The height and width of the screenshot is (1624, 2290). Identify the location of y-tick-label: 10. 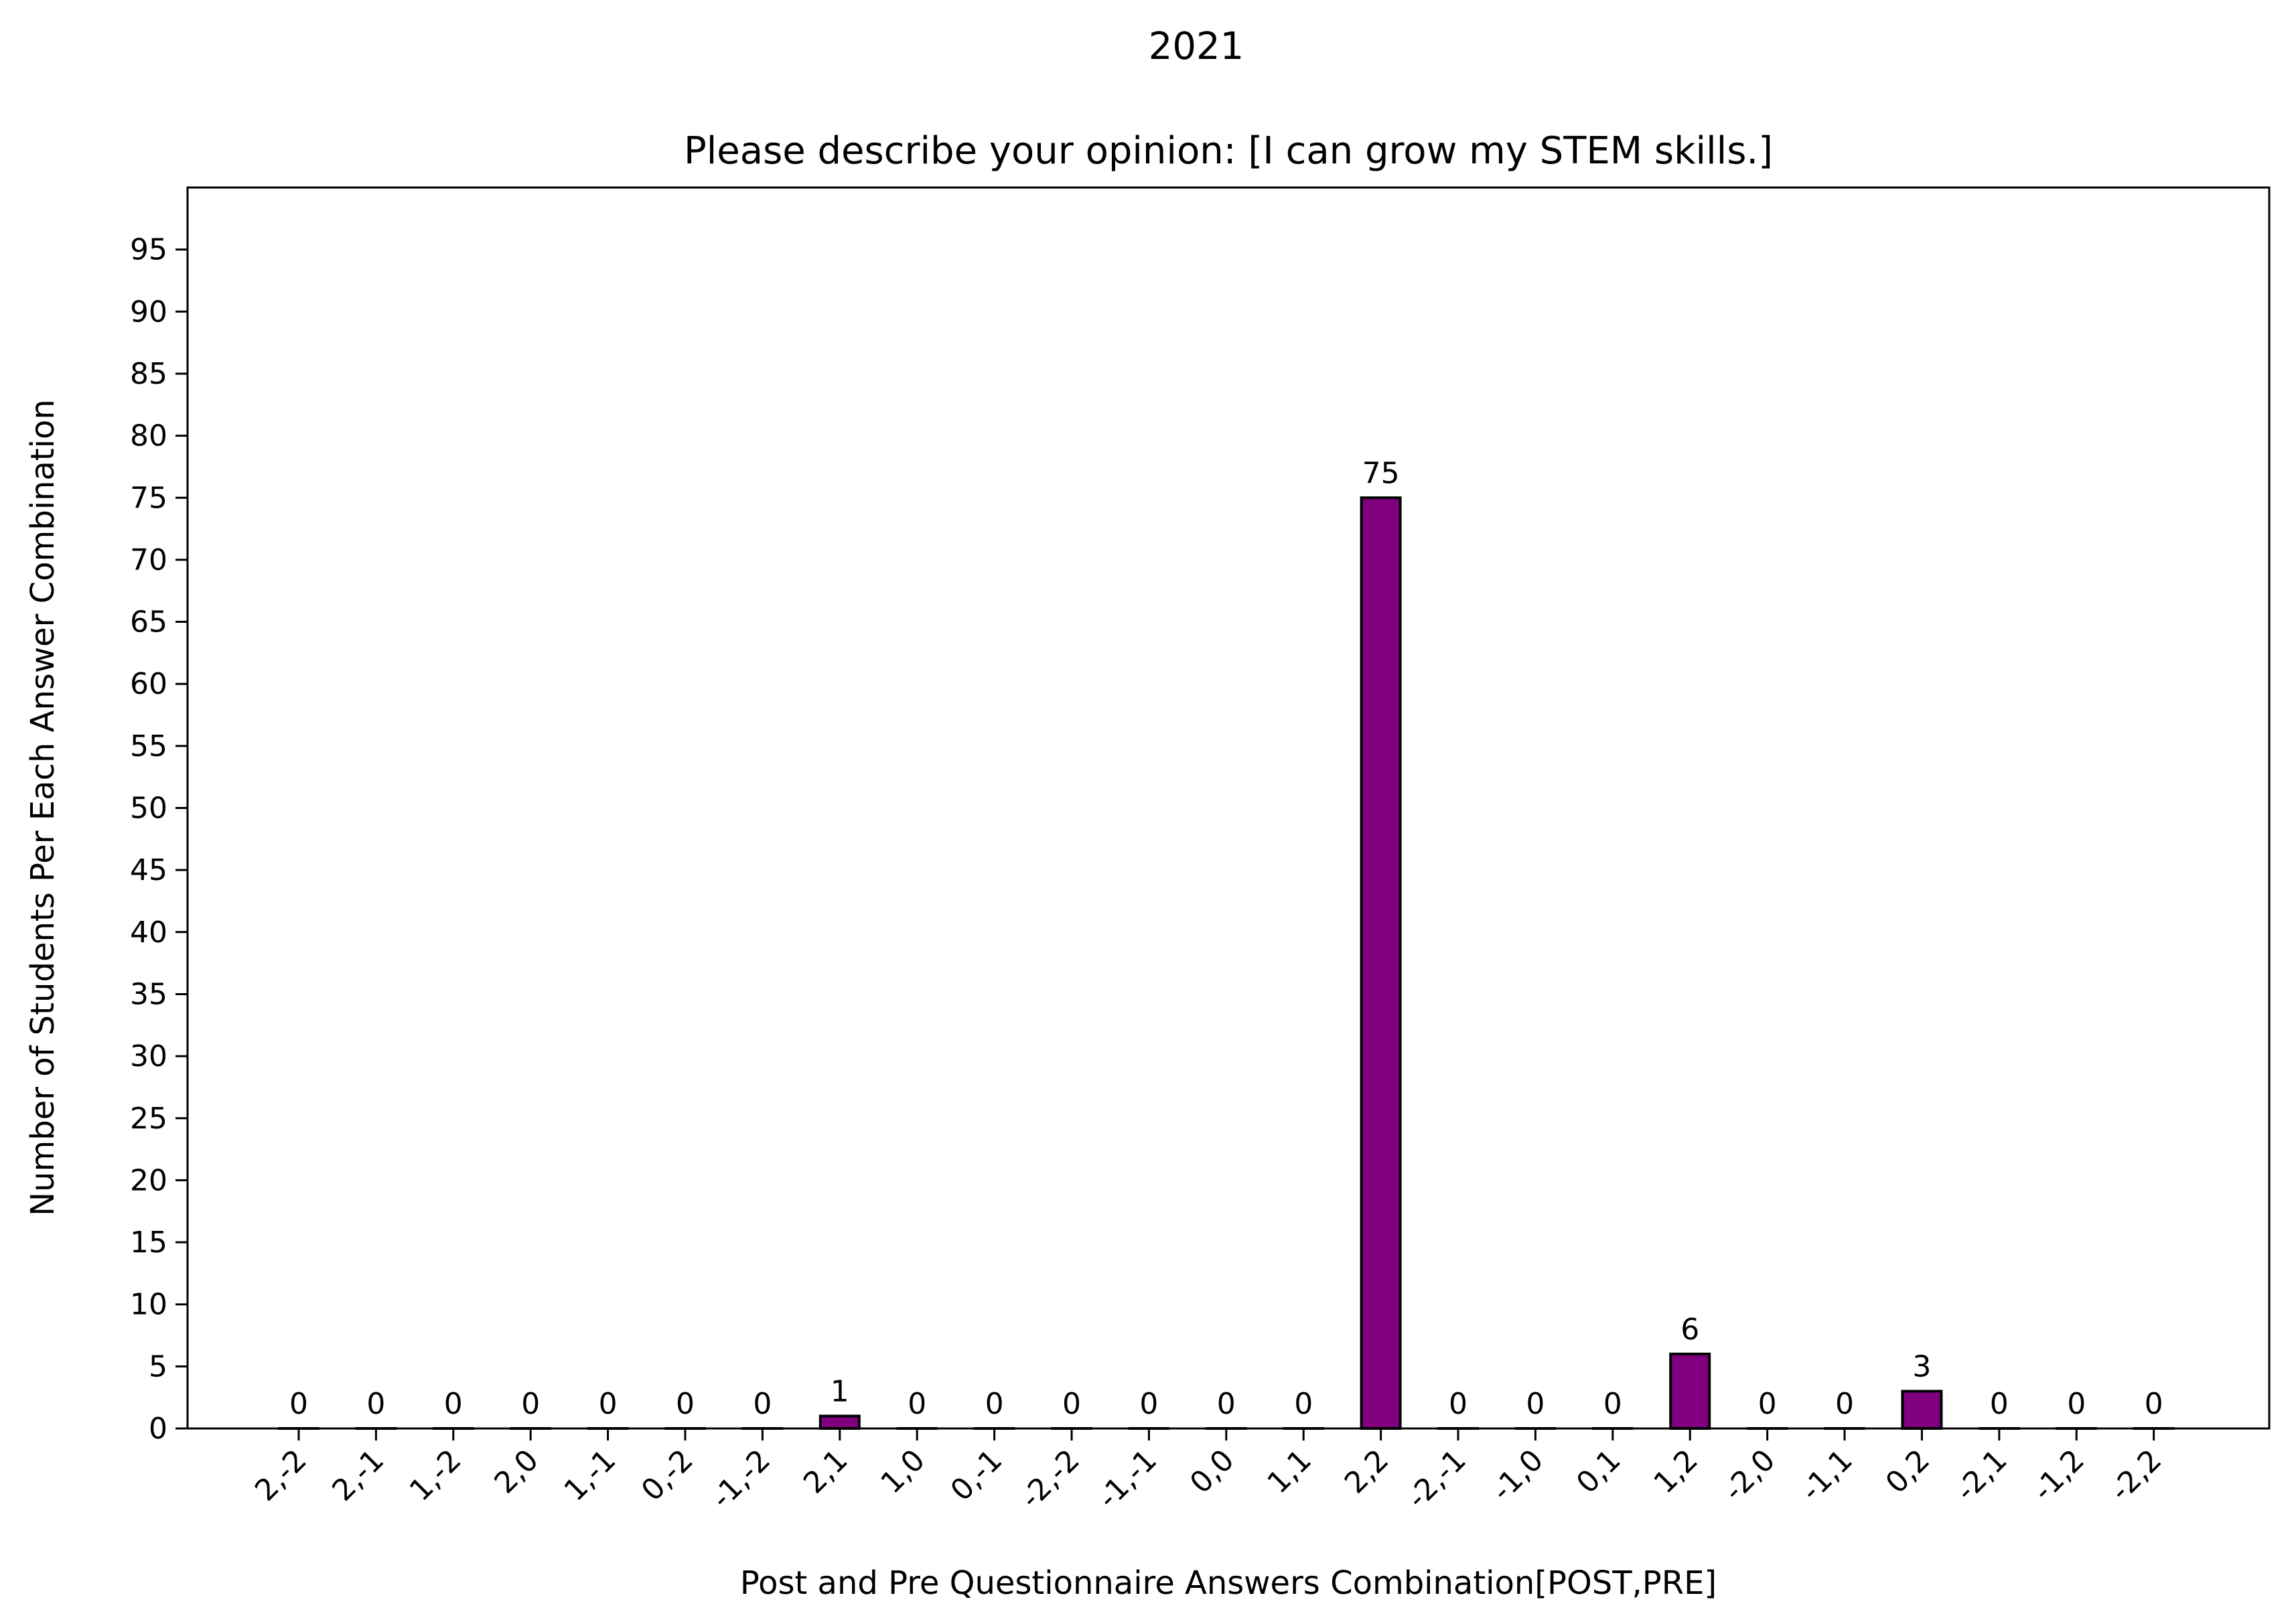
(148, 1305).